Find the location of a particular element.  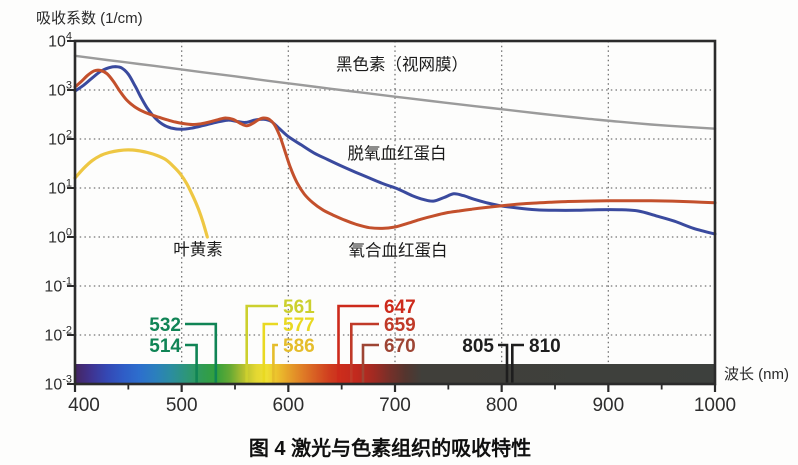

laser-marker-561: 561 is located at coordinates (280, 340).